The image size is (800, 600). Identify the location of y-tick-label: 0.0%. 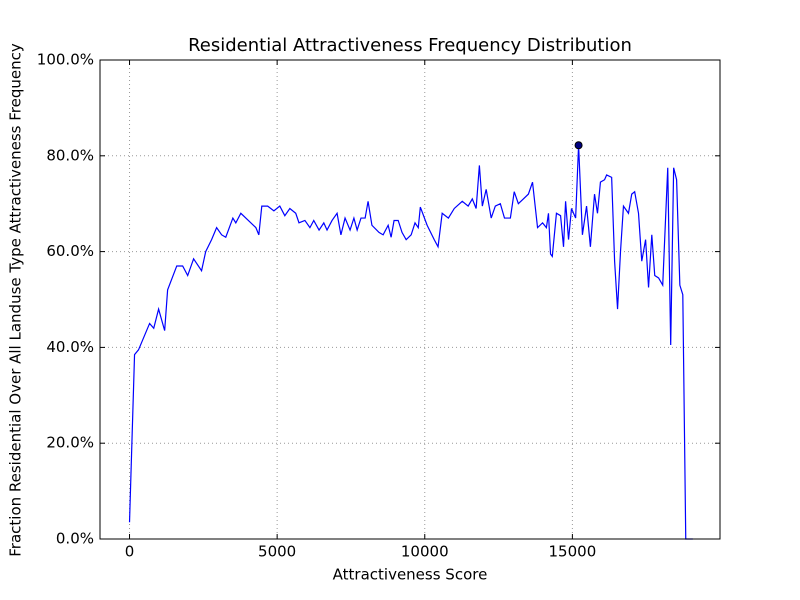
(75, 539).